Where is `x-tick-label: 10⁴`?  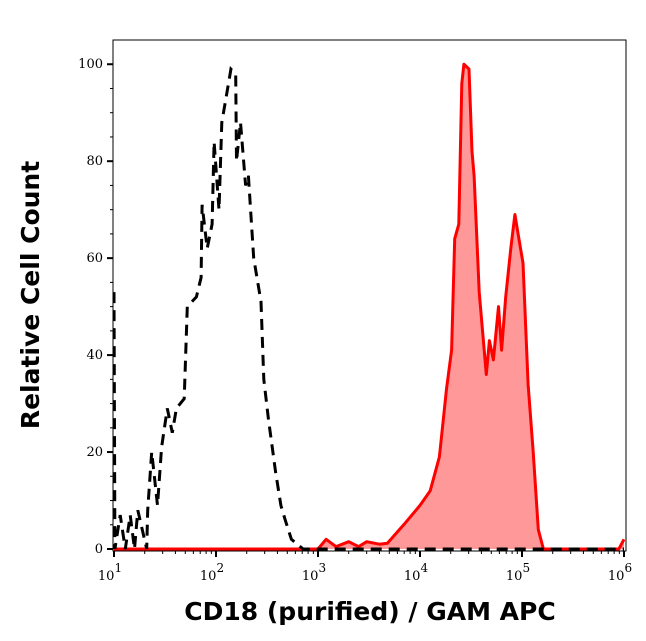
x-tick-label: 10⁴ is located at coordinates (416, 572).